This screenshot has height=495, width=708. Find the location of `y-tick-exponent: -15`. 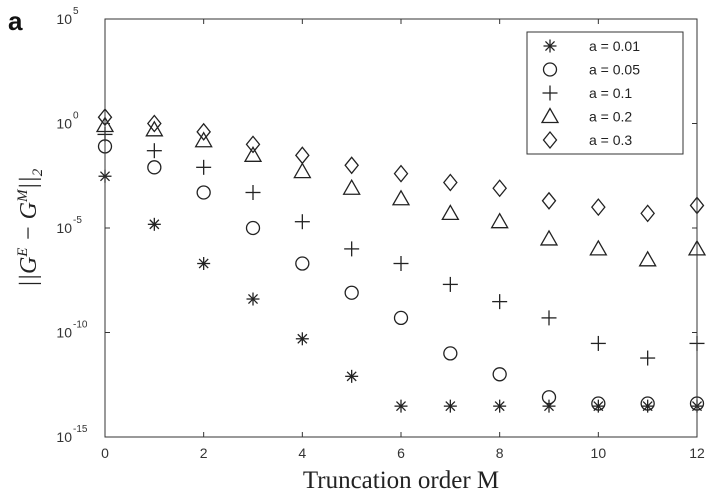

y-tick-exponent: -15 is located at coordinates (80, 429).